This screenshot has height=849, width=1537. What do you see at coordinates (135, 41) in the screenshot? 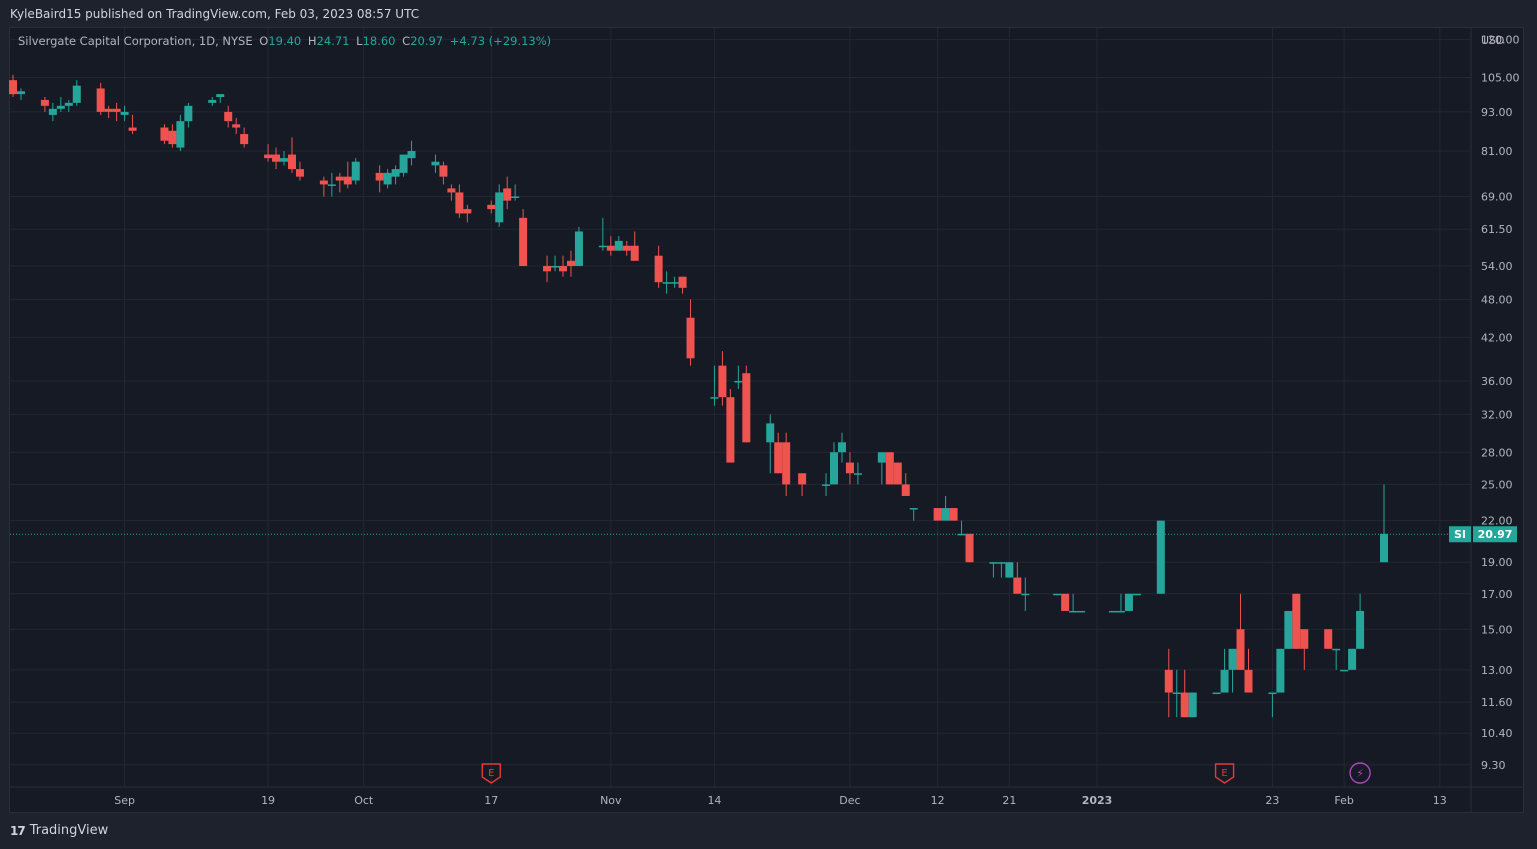
I see `legend-symbol-name: Silvergate Capital Corporation, 1D, NYSE` at bounding box center [135, 41].